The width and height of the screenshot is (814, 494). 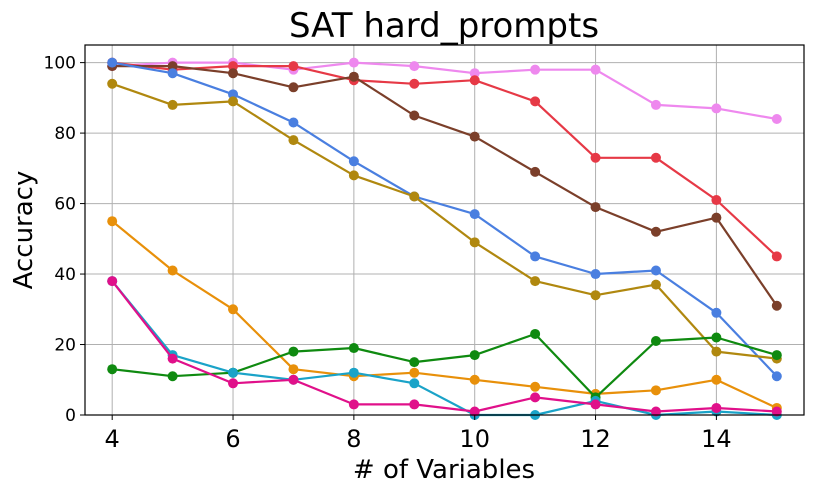 I want to click on x-tick-label: 14, so click(x=716, y=439).